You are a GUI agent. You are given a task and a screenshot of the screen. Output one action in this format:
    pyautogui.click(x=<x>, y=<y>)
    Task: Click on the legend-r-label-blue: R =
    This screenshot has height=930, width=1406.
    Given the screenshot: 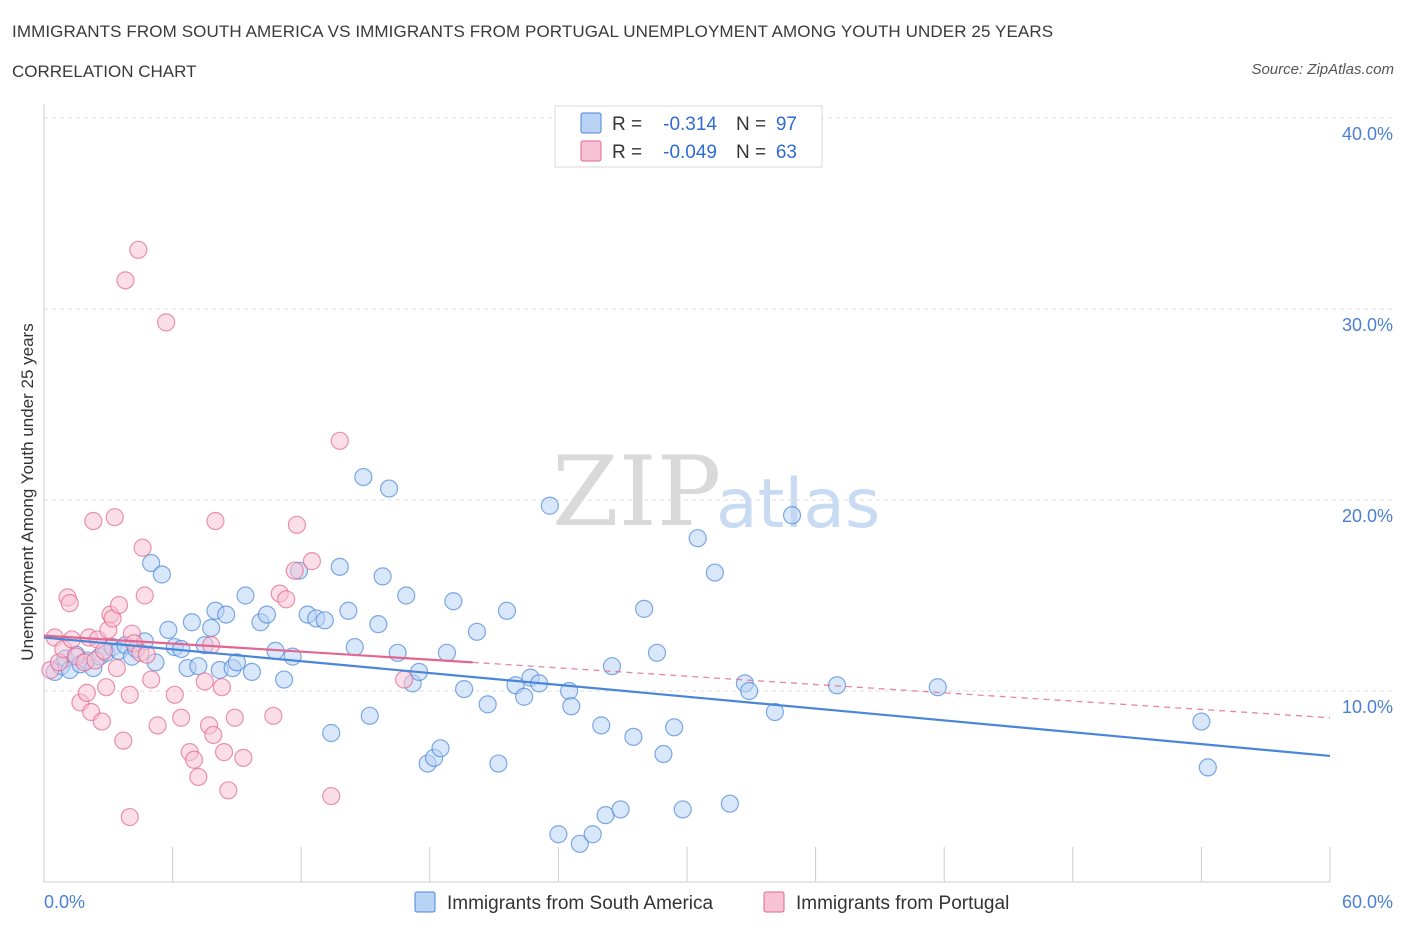 What is the action you would take?
    pyautogui.click(x=627, y=124)
    